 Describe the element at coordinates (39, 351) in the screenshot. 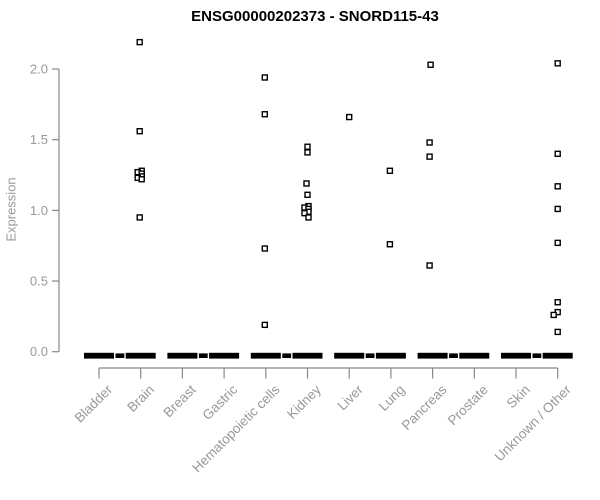

I see `y-tick-label: 0.0` at that location.